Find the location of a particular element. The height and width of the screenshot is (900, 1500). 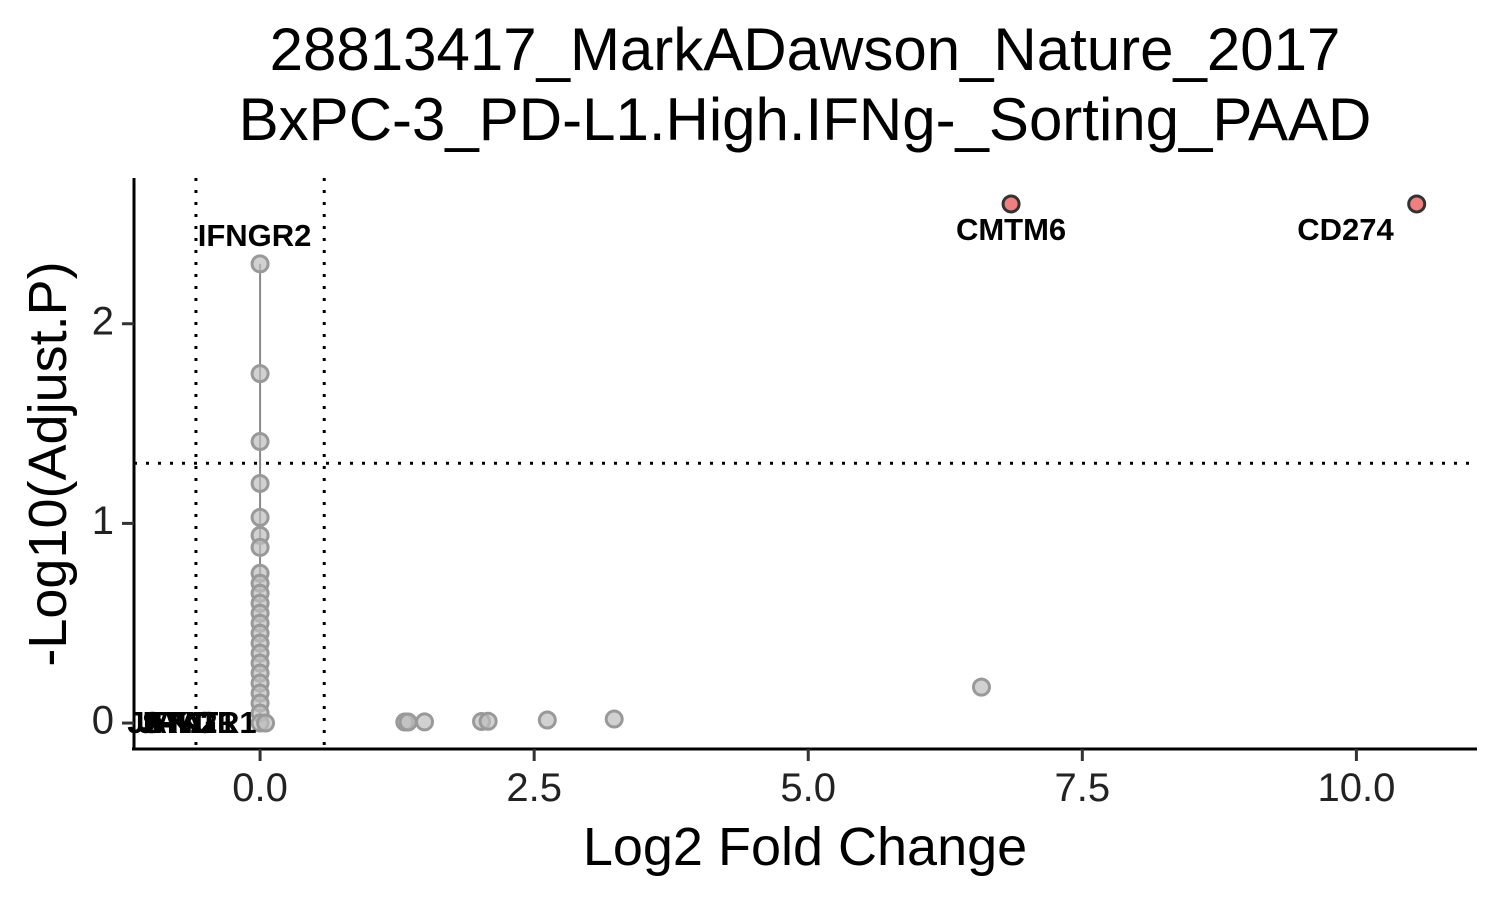

x-axis-ticks: 0.0 2.5 5.0 7.5 10.0 is located at coordinates (813, 779).